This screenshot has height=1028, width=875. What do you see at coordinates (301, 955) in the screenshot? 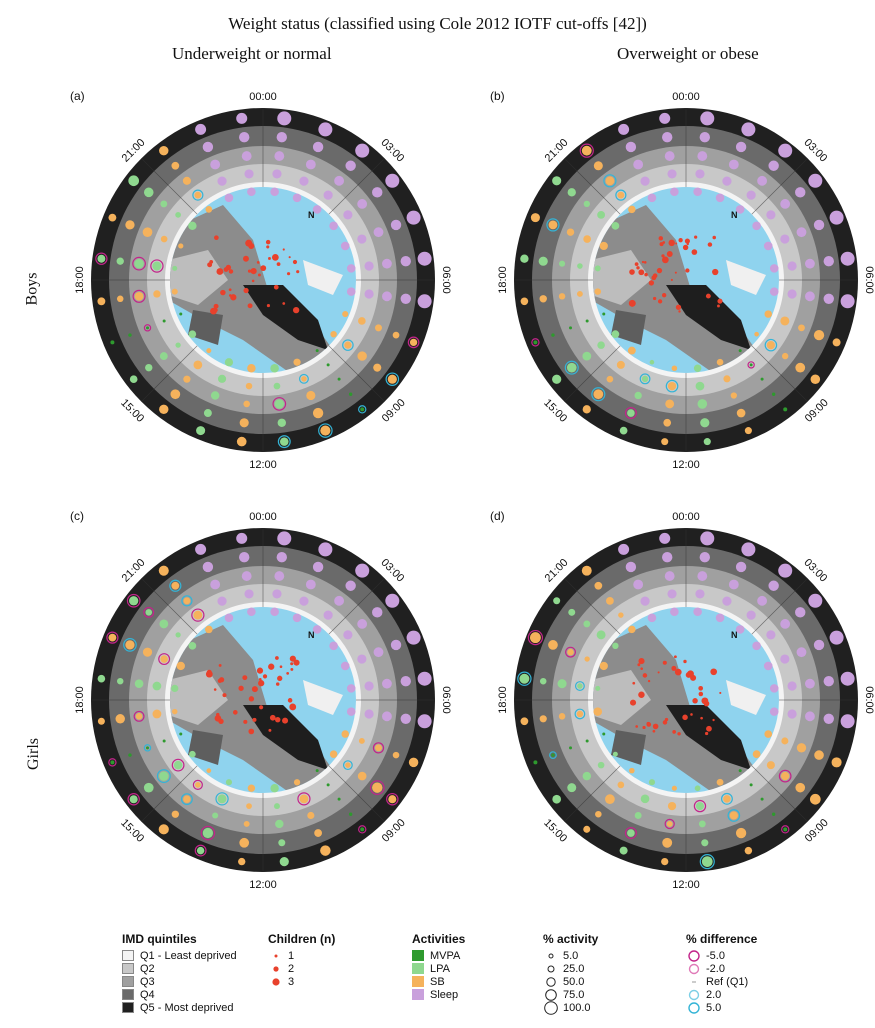
I see `legend-children-item: 1` at bounding box center [301, 955].